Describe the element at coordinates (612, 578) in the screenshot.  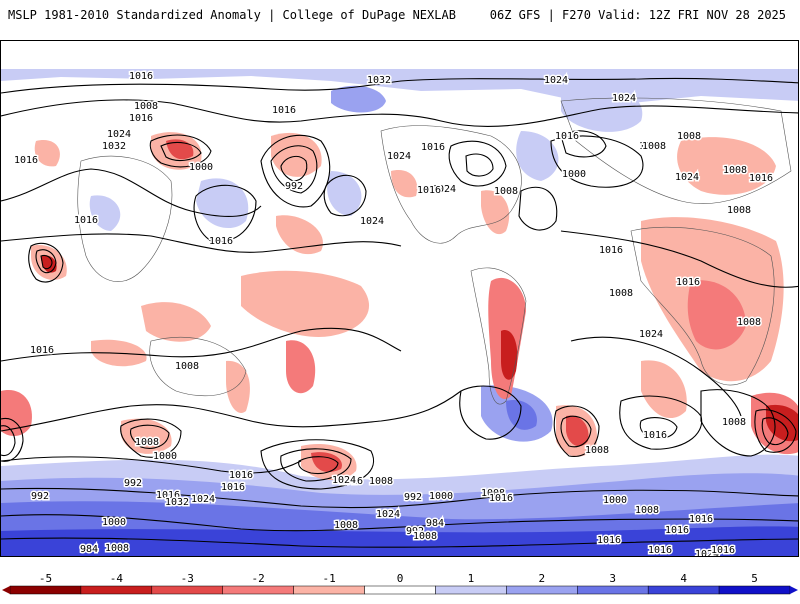
I see `colorbar-tick-label: 3` at that location.